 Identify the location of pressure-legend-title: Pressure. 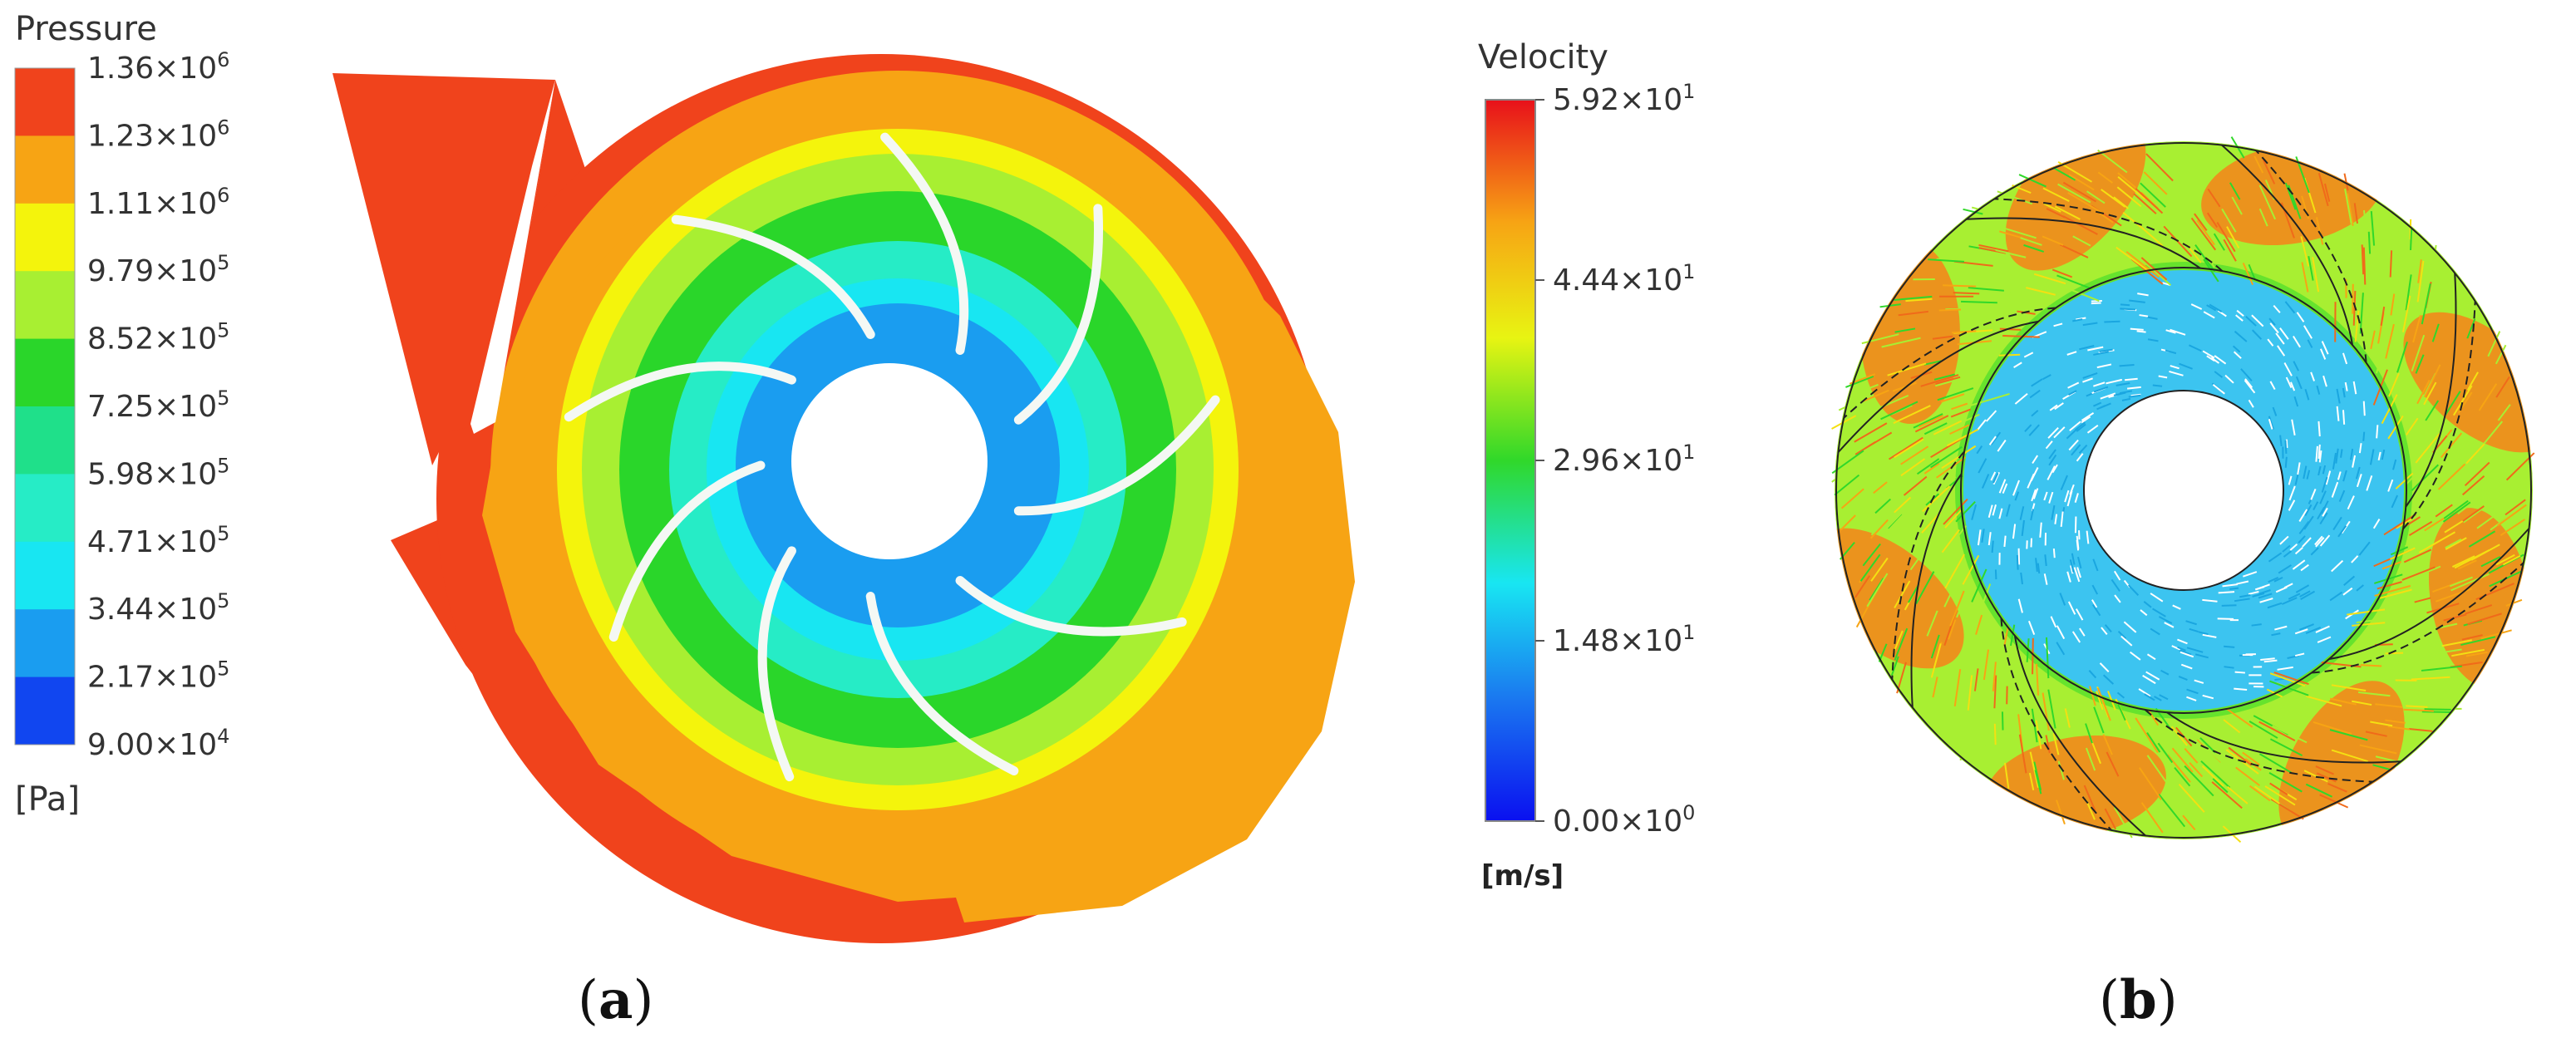
(86, 29).